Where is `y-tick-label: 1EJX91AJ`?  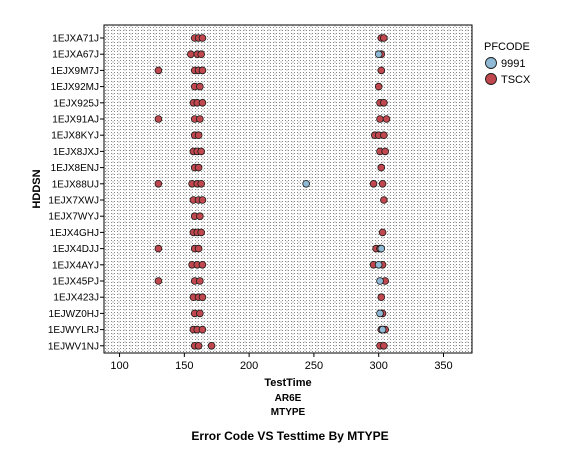
y-tick-label: 1EJX91AJ is located at coordinates (75, 120).